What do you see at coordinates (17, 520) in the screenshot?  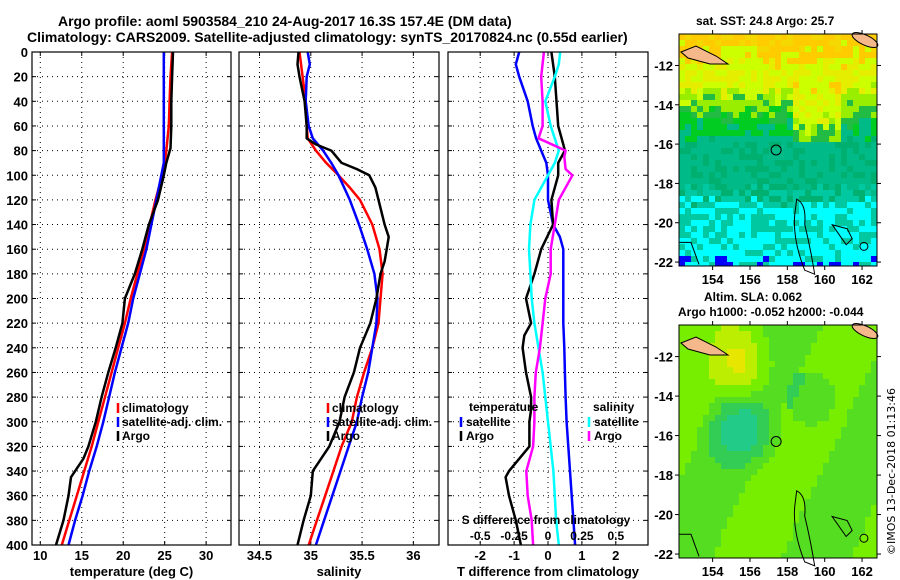 I see `y-tick-label: 380` at bounding box center [17, 520].